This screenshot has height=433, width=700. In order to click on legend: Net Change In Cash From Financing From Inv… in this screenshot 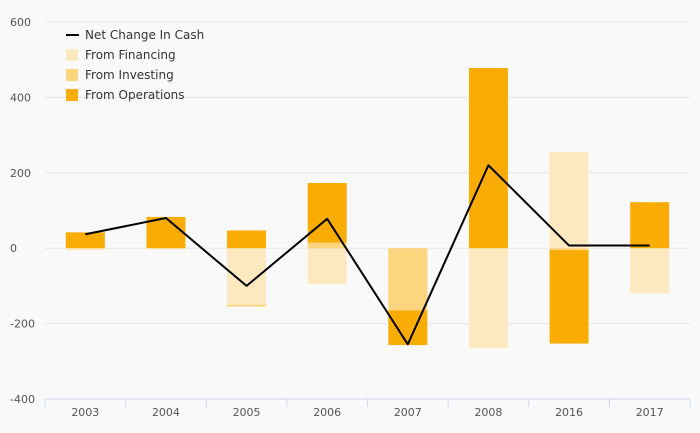, I will do `click(135, 65)`.